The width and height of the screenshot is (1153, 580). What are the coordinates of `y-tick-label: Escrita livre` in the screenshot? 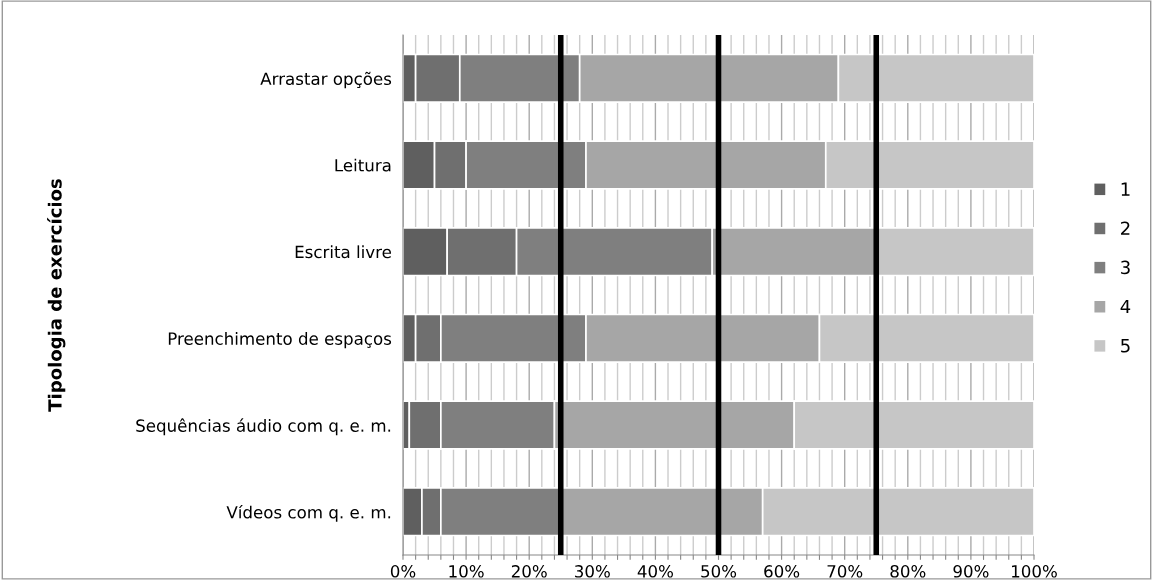 It's located at (343, 252).